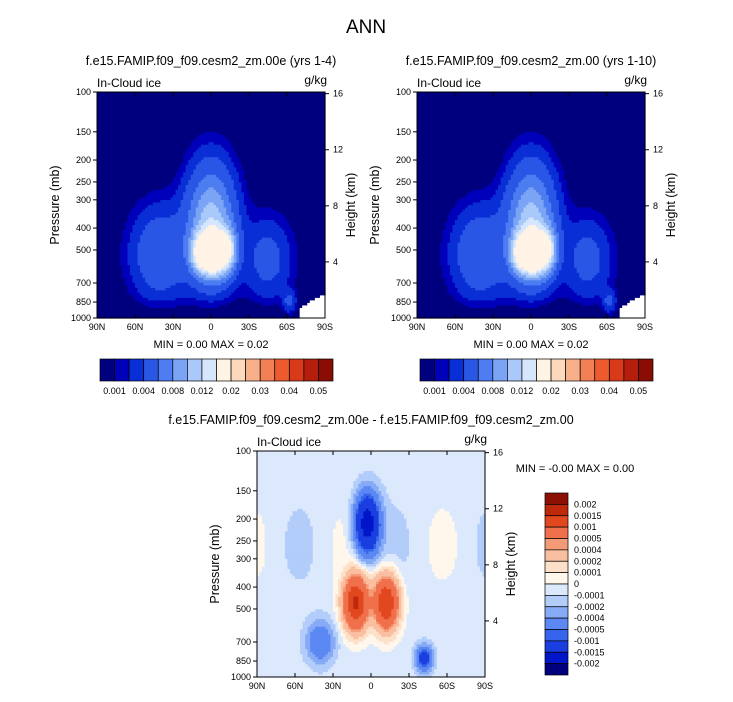  What do you see at coordinates (403, 132) in the screenshot?
I see `y-tick-label: 150` at bounding box center [403, 132].